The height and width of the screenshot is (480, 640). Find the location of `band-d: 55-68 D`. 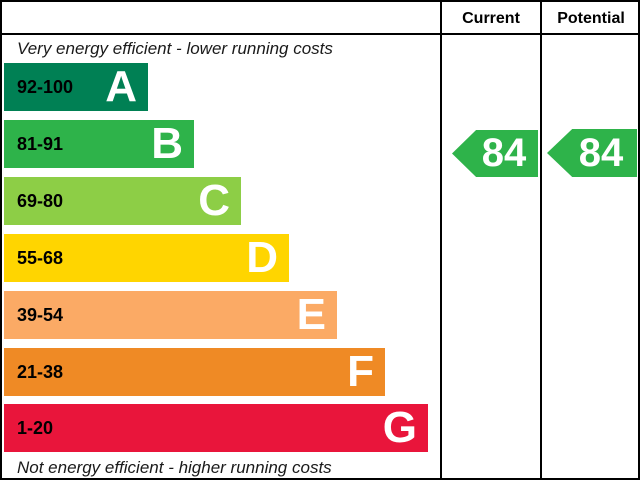

band-d: 55-68 D is located at coordinates (146, 258).